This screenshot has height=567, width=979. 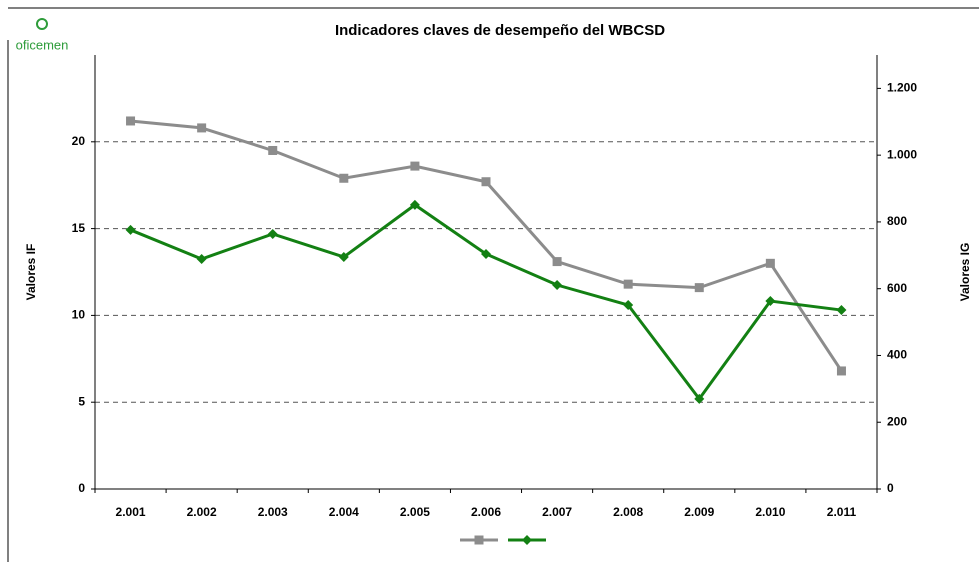 What do you see at coordinates (42, 44) in the screenshot?
I see `logo: oficemen` at bounding box center [42, 44].